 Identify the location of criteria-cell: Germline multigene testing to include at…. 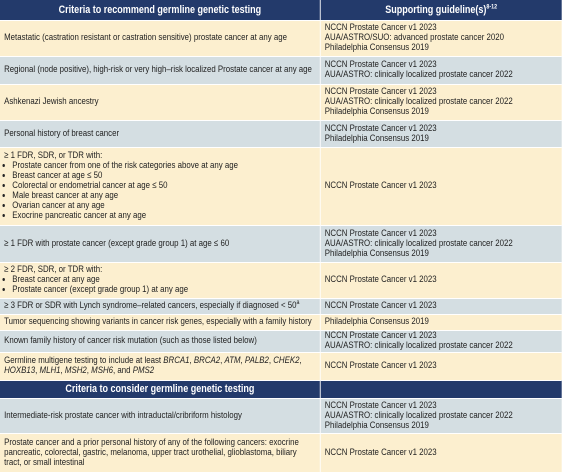
(160, 366).